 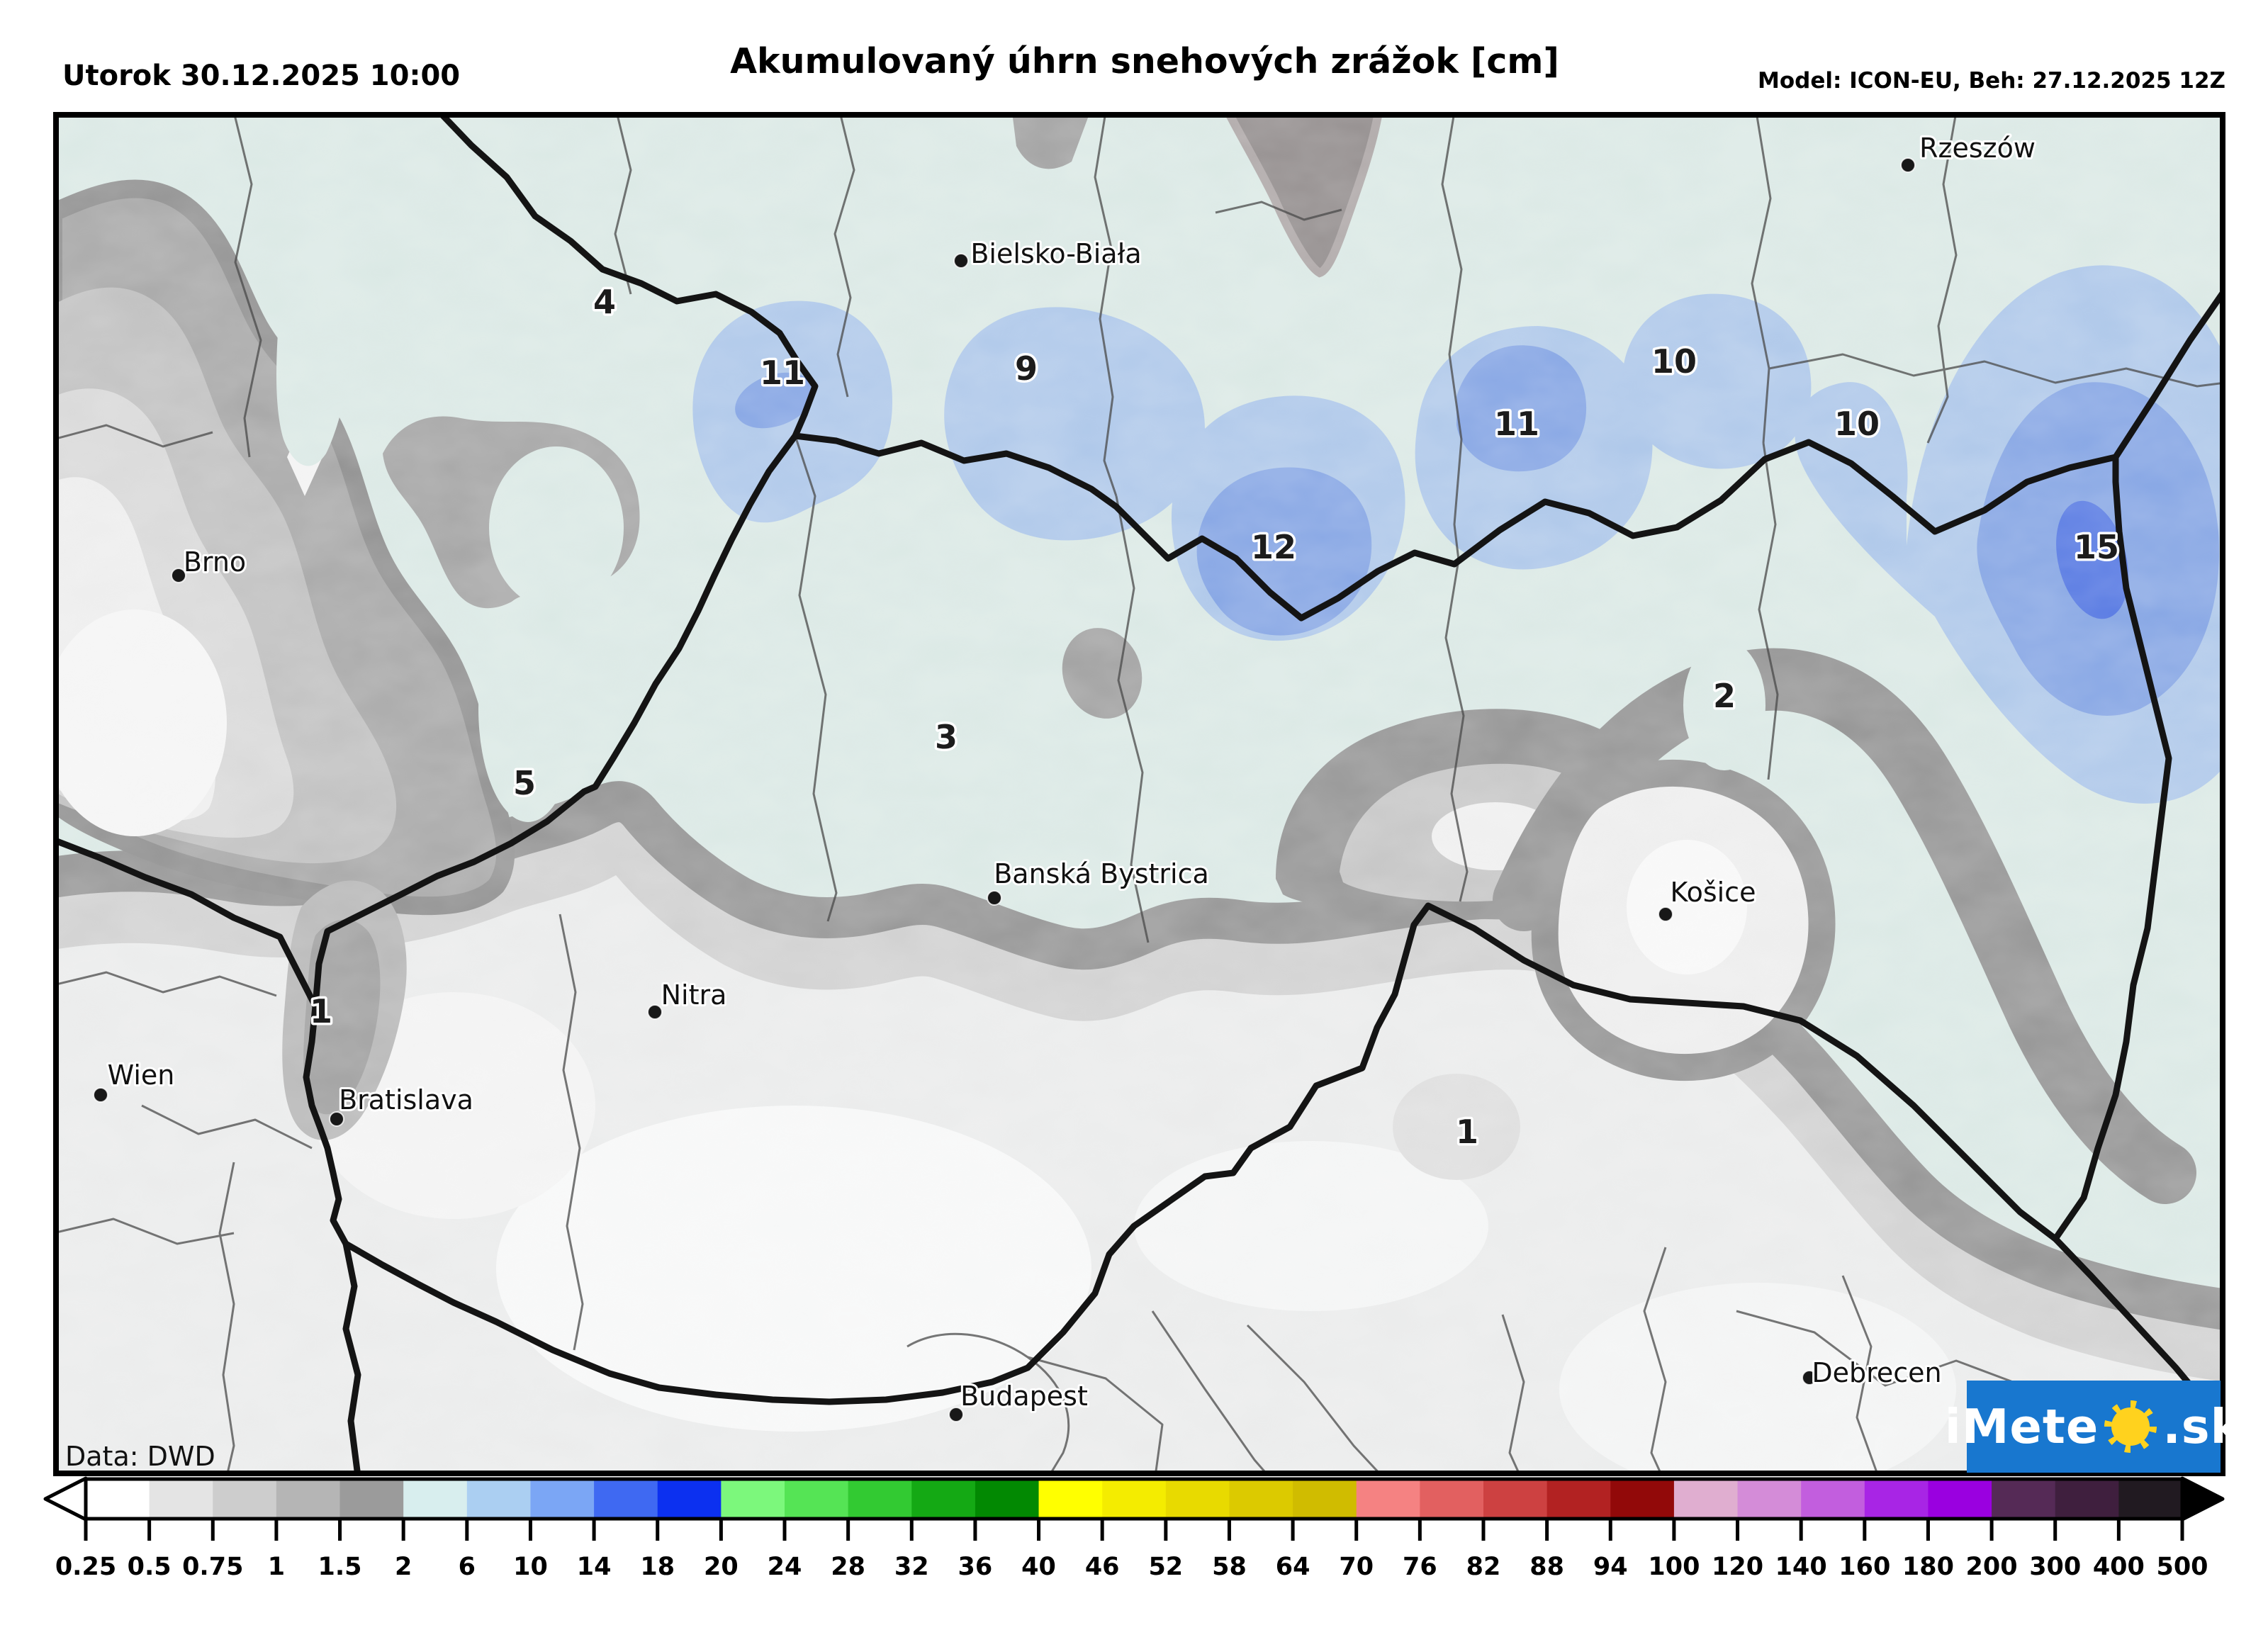 I want to click on legend-tick-label: 40, so click(x=1038, y=1567).